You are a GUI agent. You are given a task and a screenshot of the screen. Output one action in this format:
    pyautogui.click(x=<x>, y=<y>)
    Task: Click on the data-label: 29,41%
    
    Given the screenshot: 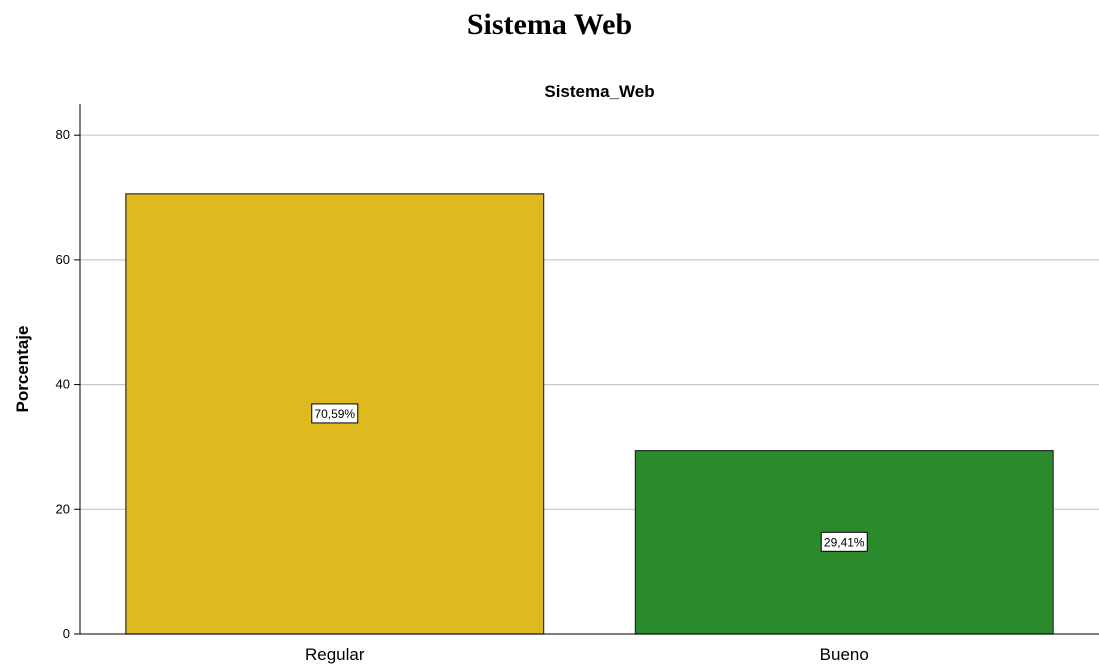 What is the action you would take?
    pyautogui.click(x=844, y=542)
    